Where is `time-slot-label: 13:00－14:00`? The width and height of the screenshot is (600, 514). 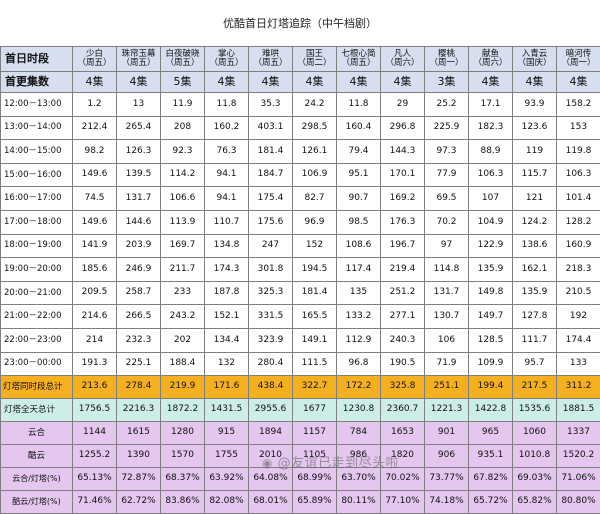 time-slot-label: 13:00－14:00 is located at coordinates (37, 128).